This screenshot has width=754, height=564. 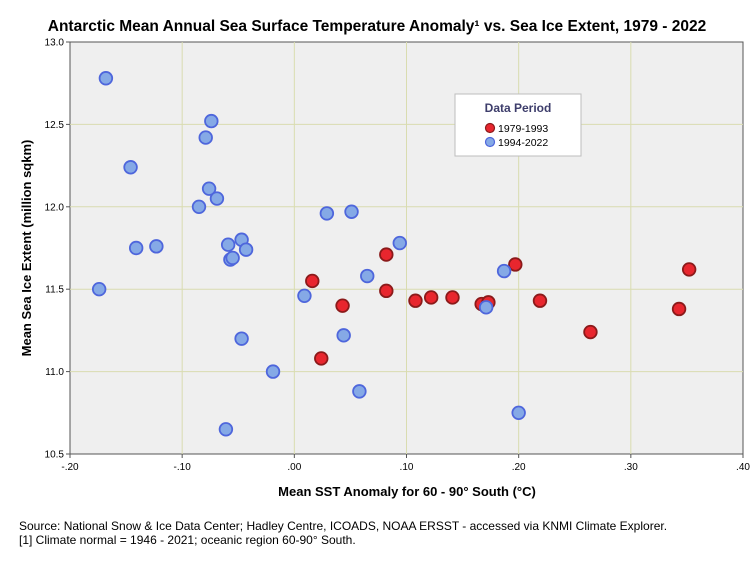 What do you see at coordinates (490, 128) in the screenshot?
I see `legend-marker-1979-1993` at bounding box center [490, 128].